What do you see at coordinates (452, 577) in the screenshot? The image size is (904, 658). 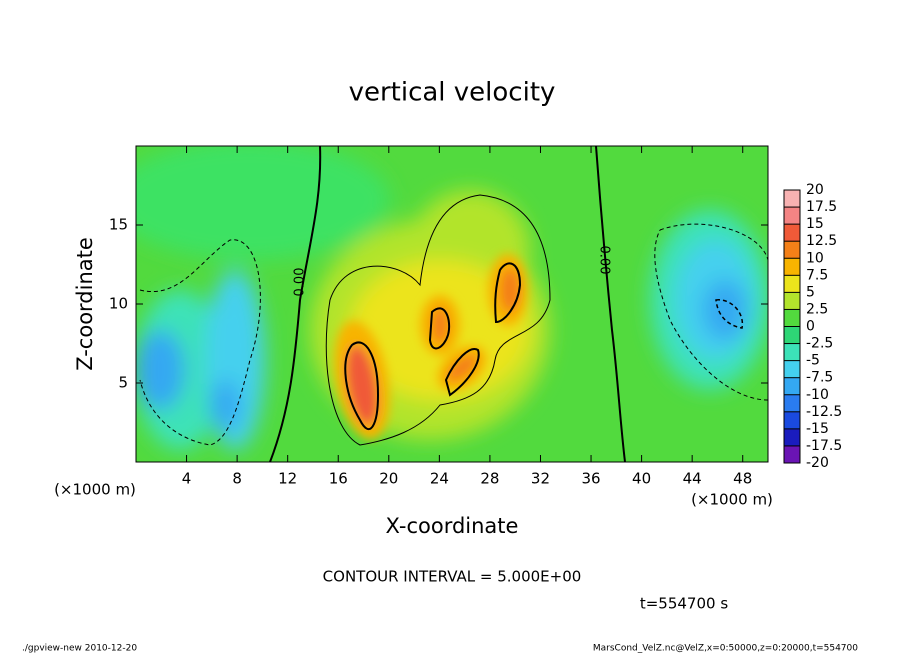 I see `contour-interval: CONTOUR INTERVAL = 5.000E+00` at bounding box center [452, 577].